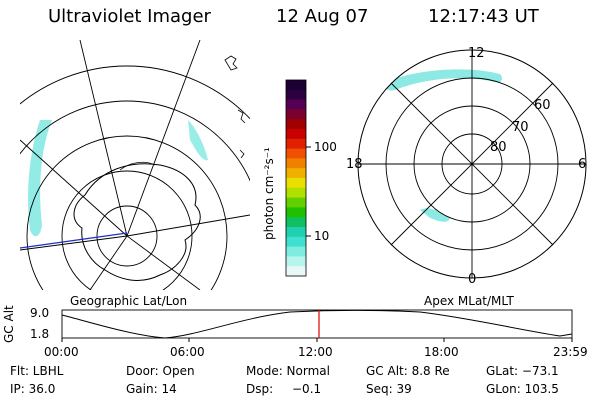 The image size is (600, 400). I want to click on altitude-xtick-4: 23:59, so click(570, 352).